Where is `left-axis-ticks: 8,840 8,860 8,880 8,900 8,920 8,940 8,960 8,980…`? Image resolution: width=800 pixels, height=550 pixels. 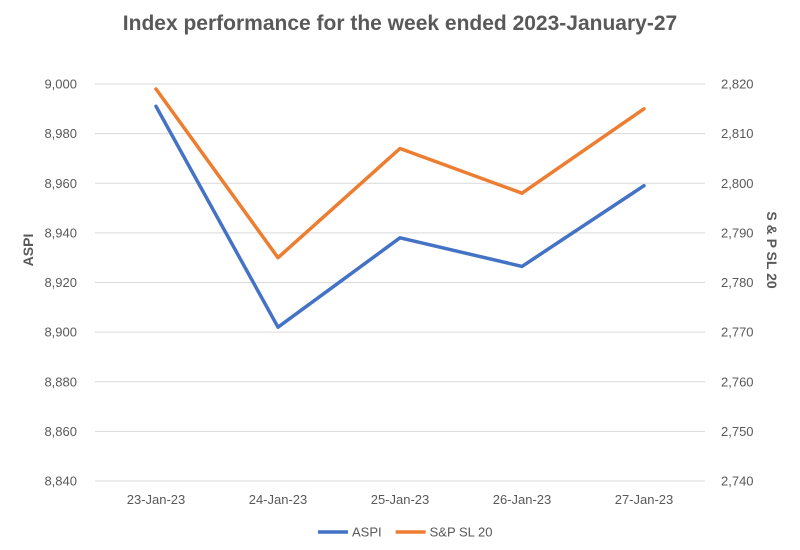
left-axis-ticks: 8,840 8,860 8,880 8,900 8,920 8,940 8,960 8,980… is located at coordinates (60, 283).